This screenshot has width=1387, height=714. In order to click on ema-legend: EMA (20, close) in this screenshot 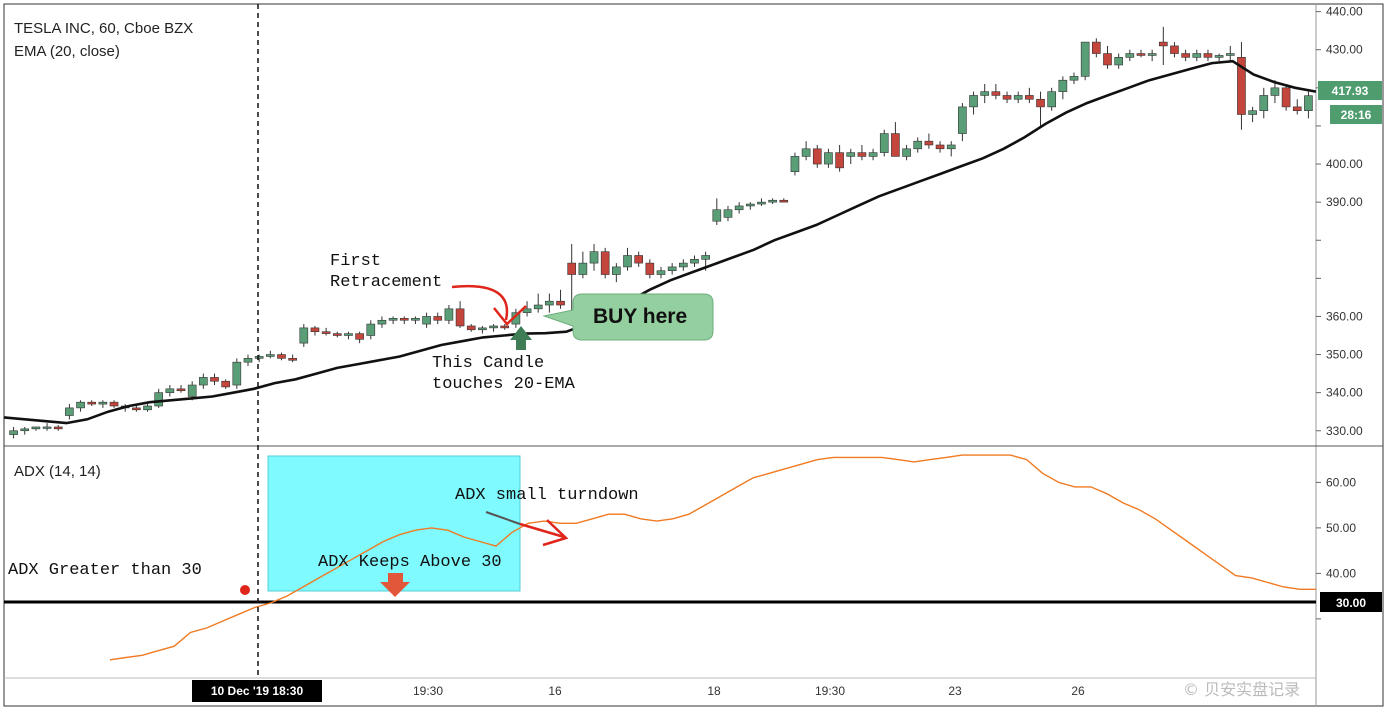, I will do `click(67, 51)`.